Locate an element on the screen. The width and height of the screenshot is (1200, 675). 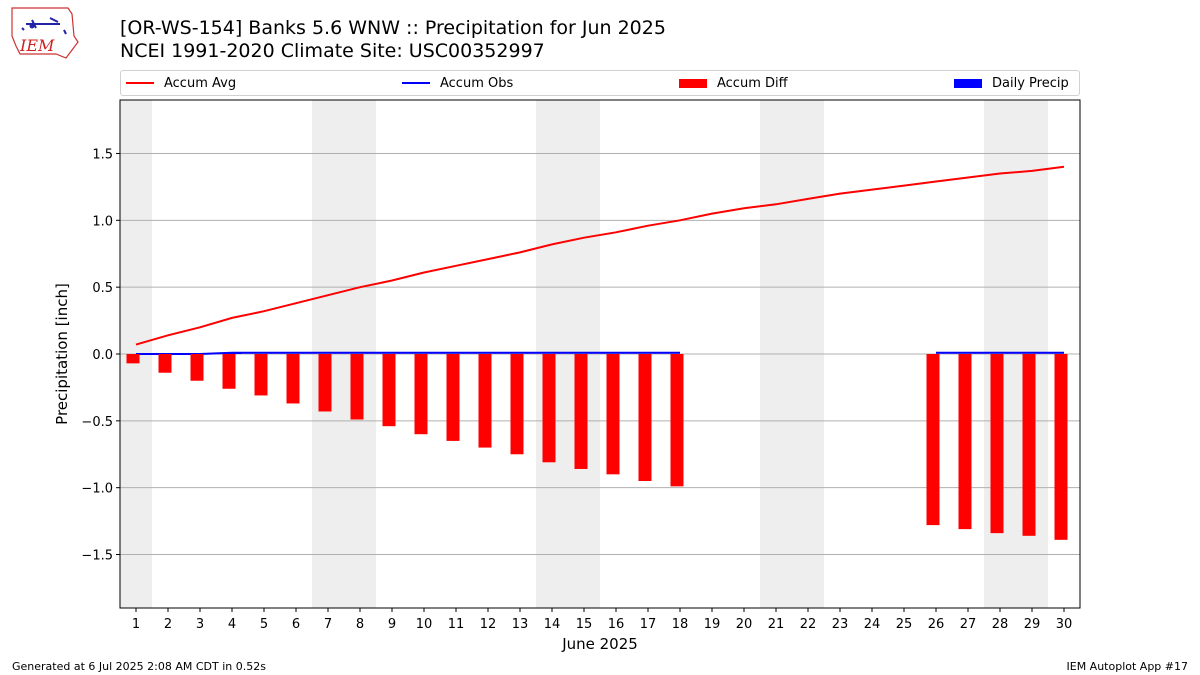
y-tick-label-5: 1.0 is located at coordinates (102, 221).